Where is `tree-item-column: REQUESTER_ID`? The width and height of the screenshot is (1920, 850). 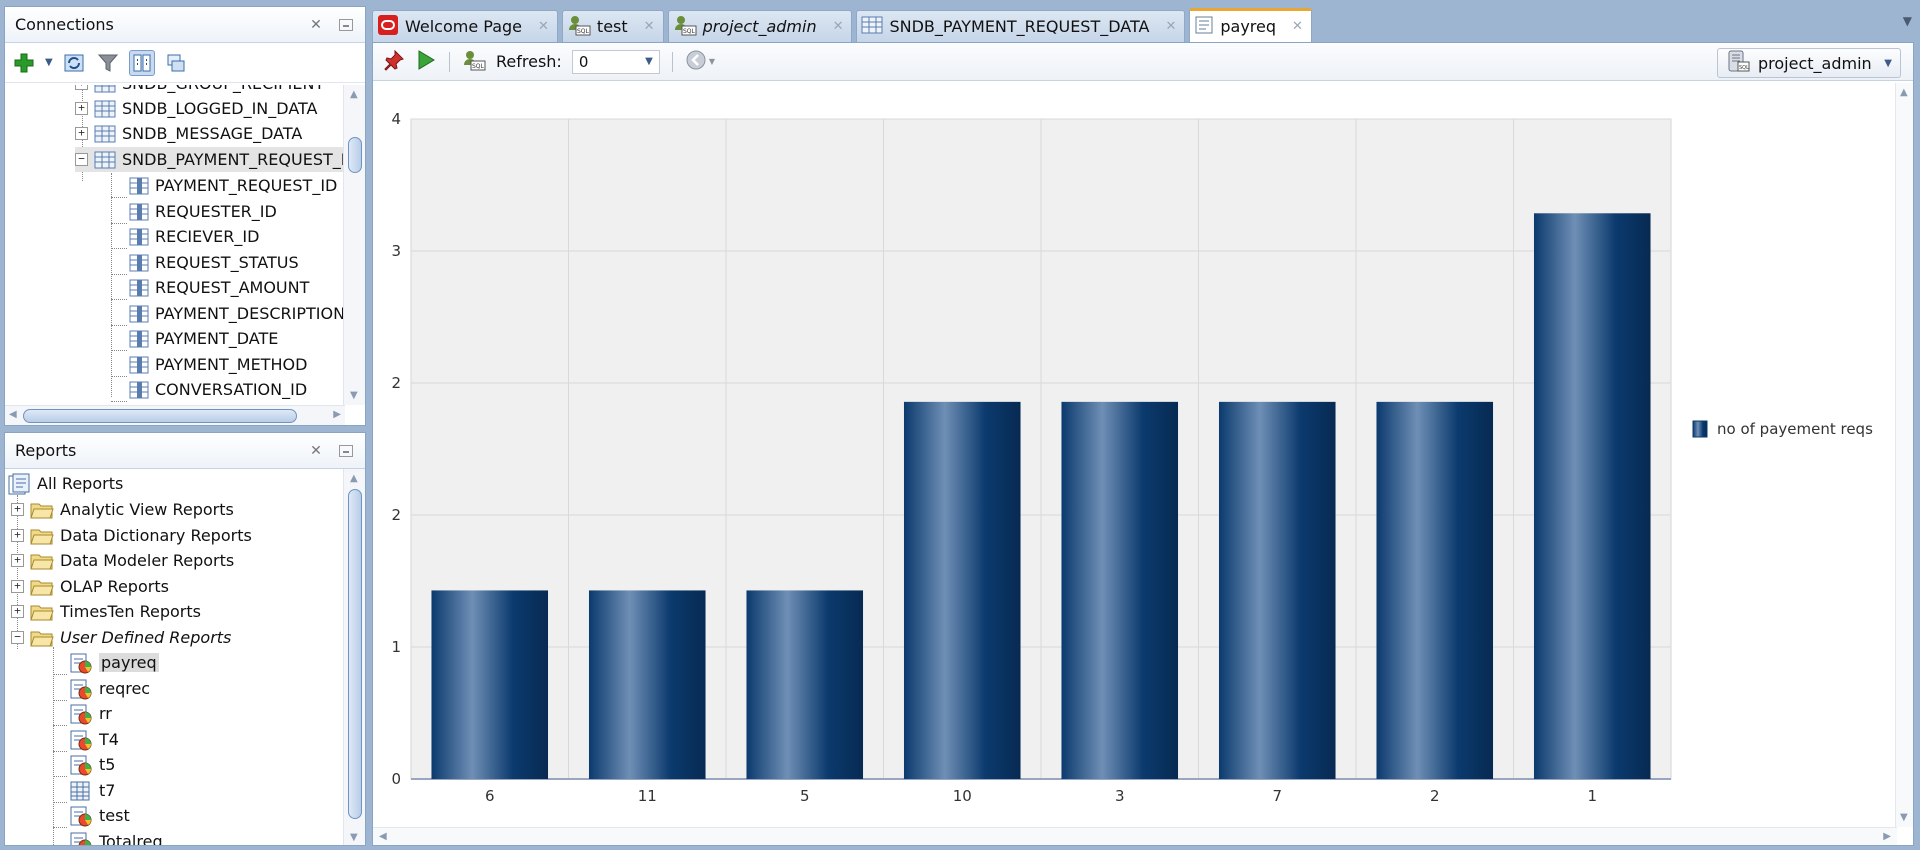 tree-item-column: REQUESTER_ID is located at coordinates (194, 211).